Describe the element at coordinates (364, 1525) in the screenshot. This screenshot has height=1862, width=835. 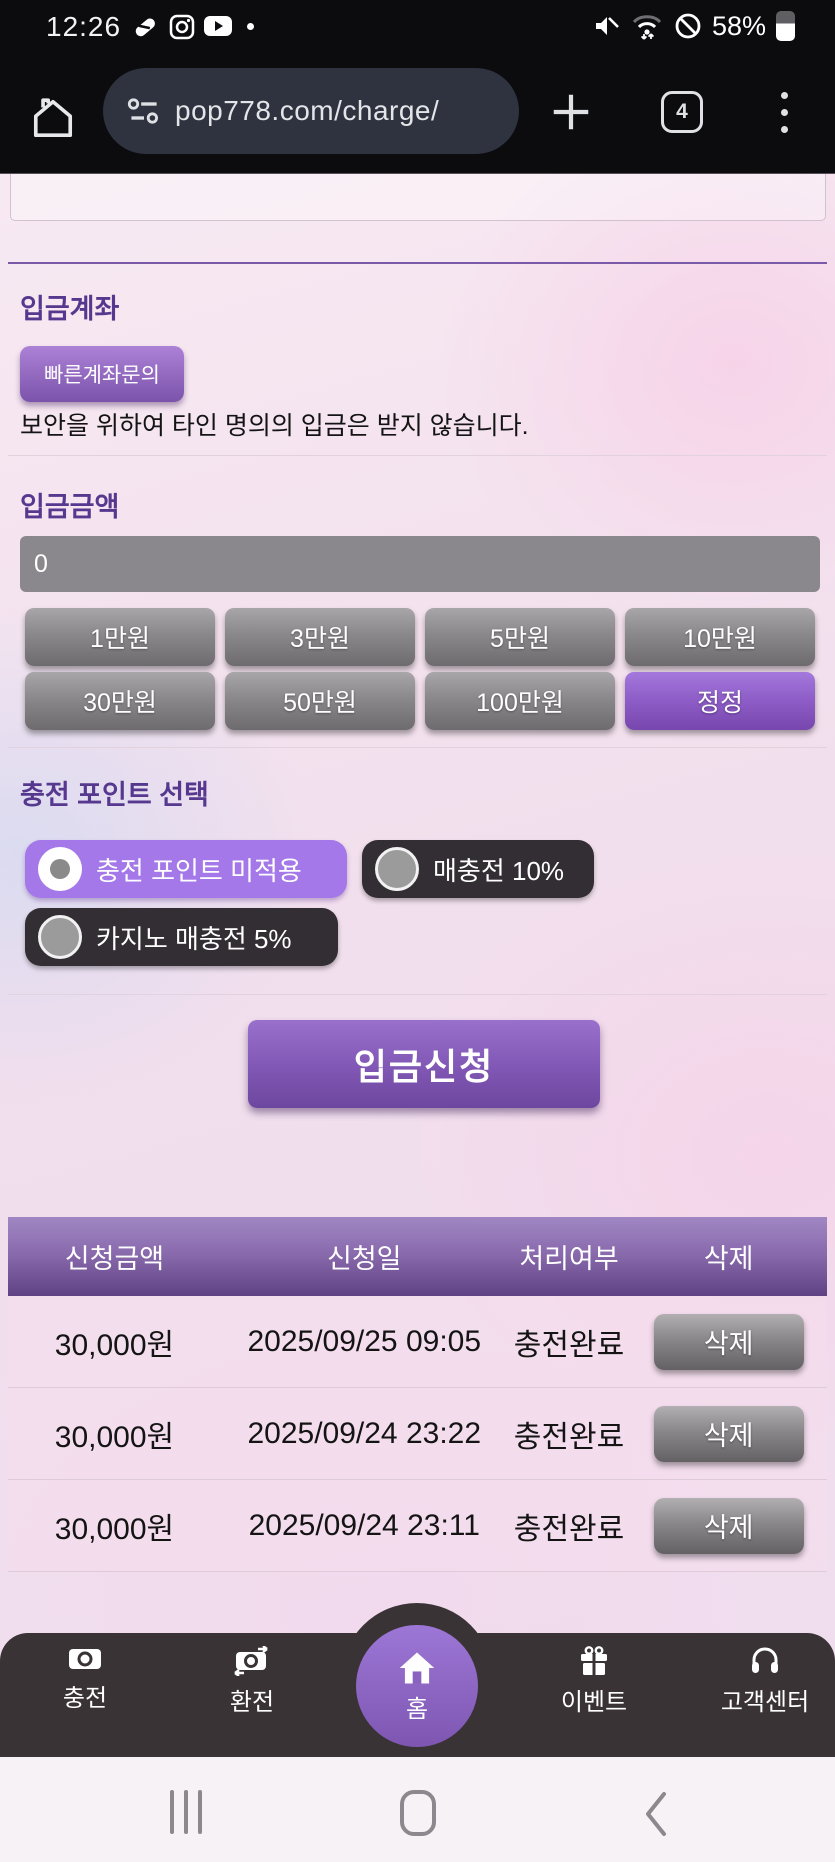
I see `row-date: 2025/09/24 23:11` at that location.